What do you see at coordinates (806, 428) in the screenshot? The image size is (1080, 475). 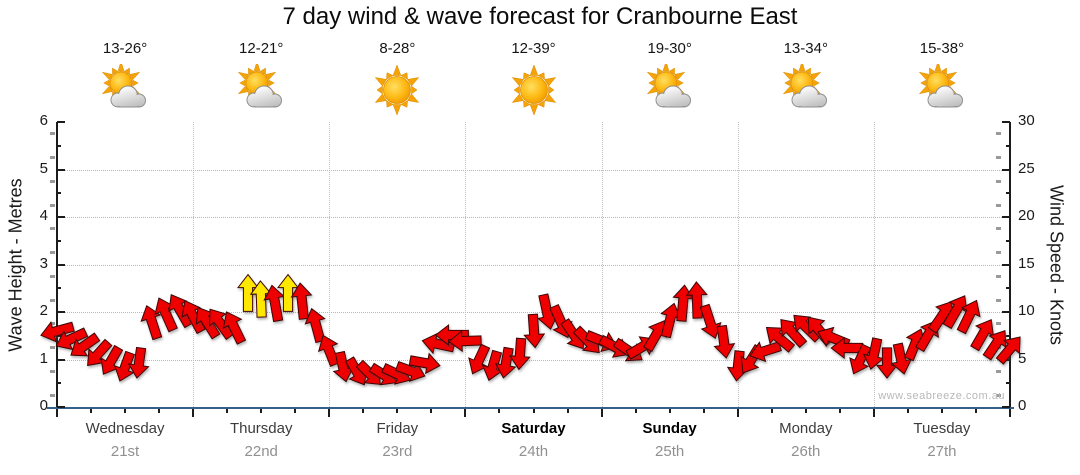 I see `day-name: Monday` at bounding box center [806, 428].